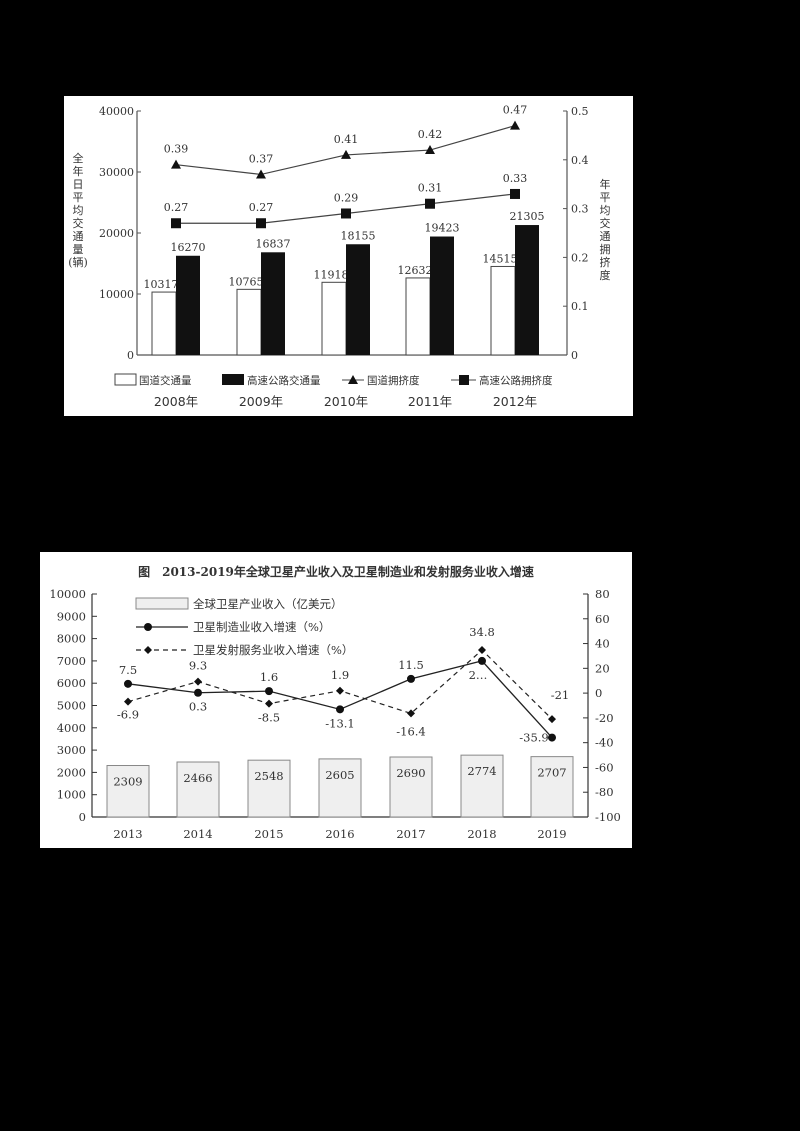 This screenshot has height=1131, width=800. Describe the element at coordinates (78, 171) in the screenshot. I see `y-axis-title-char: 年` at that location.